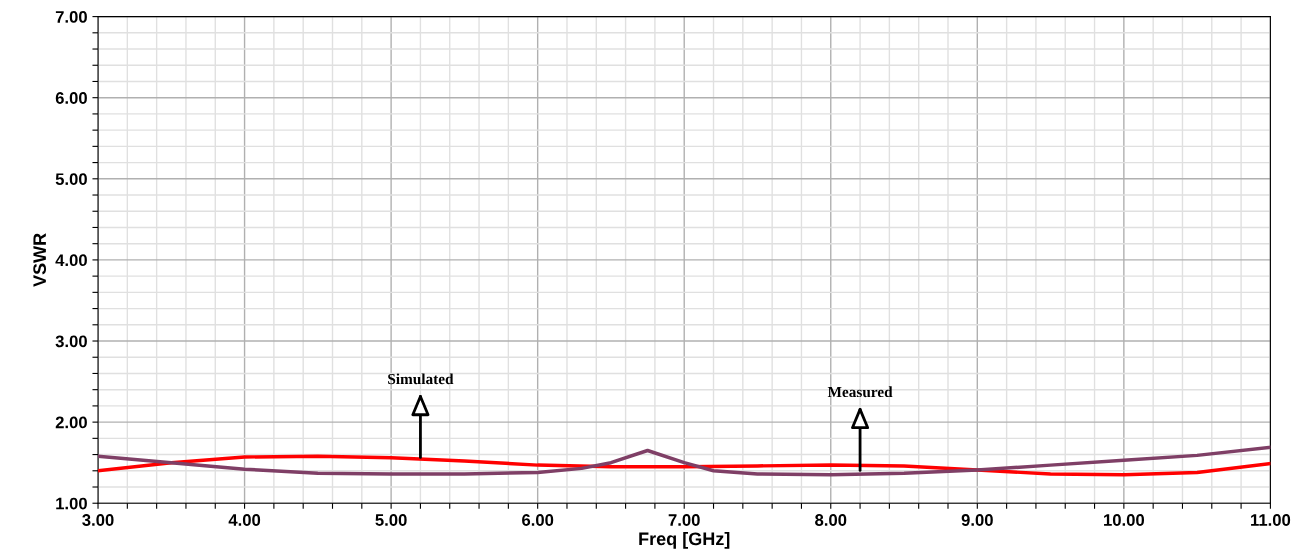 The height and width of the screenshot is (553, 1307). I want to click on x-tick-label: 11.00, so click(1271, 520).